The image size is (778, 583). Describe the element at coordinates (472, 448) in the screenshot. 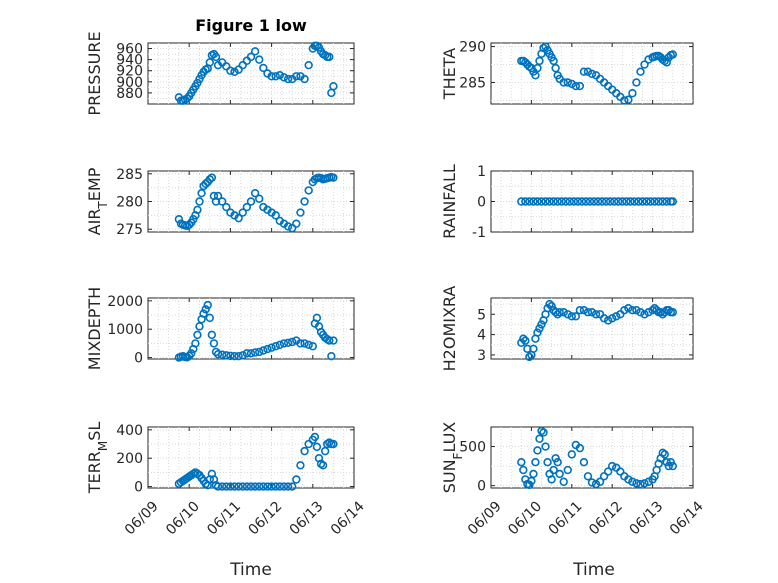

I see `y-tick-label: 500` at that location.